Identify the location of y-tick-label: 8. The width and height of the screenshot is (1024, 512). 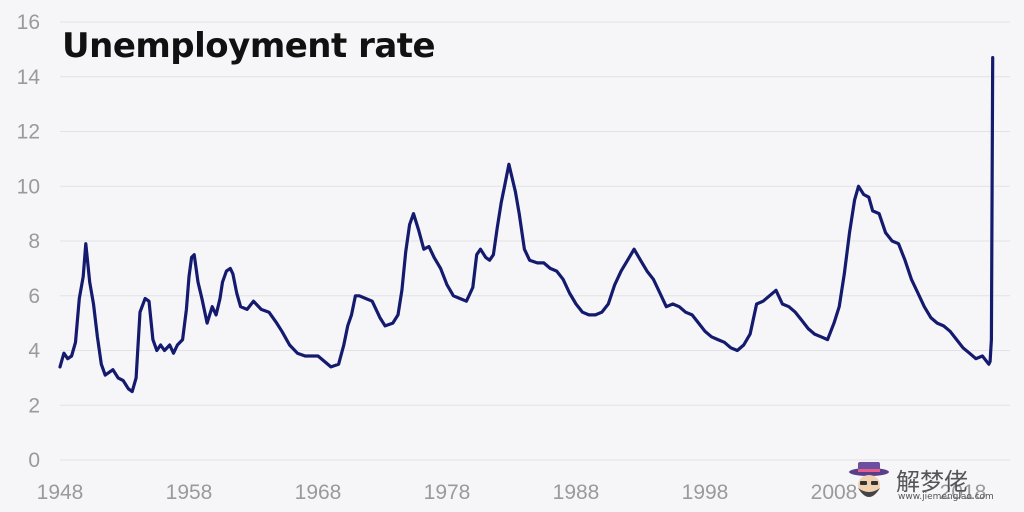
(34, 241).